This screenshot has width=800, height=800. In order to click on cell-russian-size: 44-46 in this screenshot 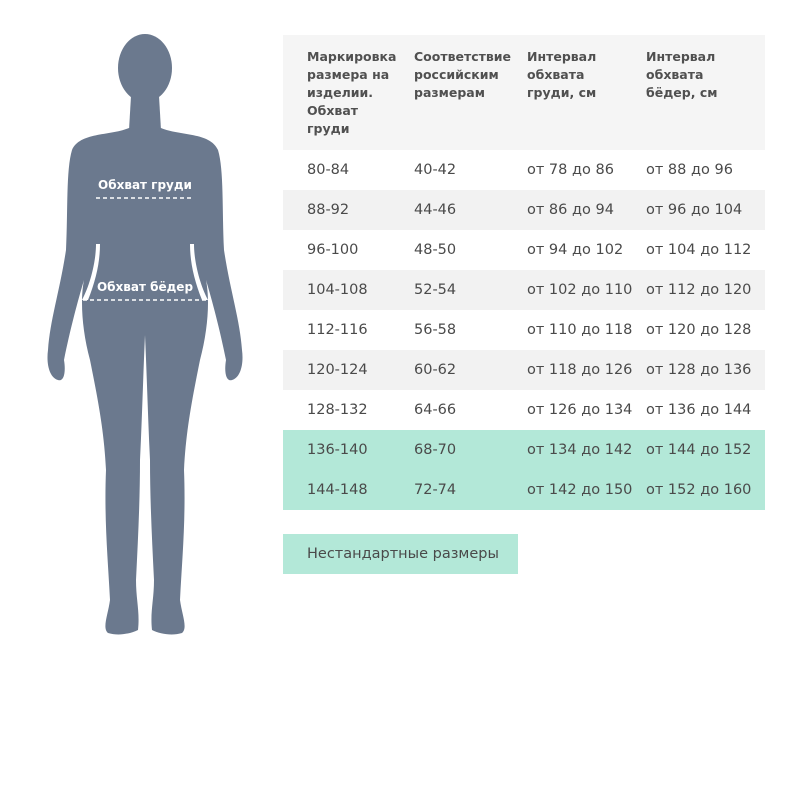, I will do `click(435, 210)`.